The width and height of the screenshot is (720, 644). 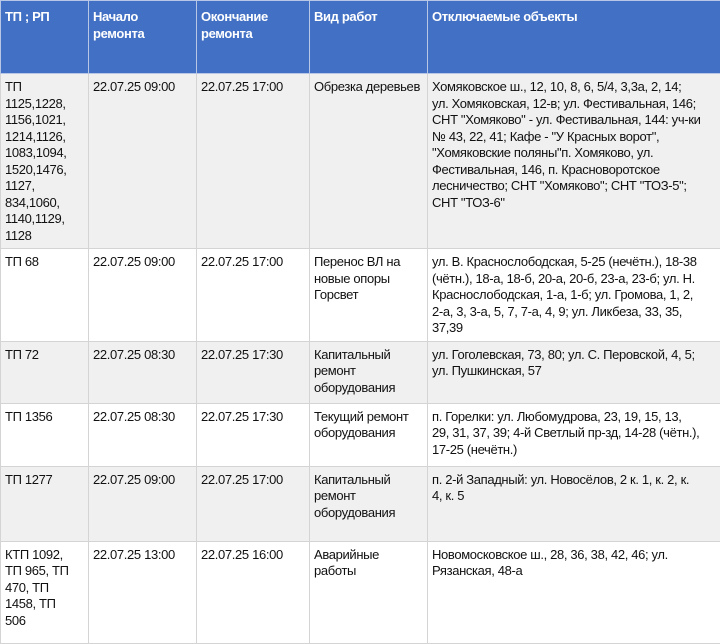 What do you see at coordinates (369, 295) in the screenshot?
I see `cell-work: Перенос ВЛ на новые опоры Горсвет` at bounding box center [369, 295].